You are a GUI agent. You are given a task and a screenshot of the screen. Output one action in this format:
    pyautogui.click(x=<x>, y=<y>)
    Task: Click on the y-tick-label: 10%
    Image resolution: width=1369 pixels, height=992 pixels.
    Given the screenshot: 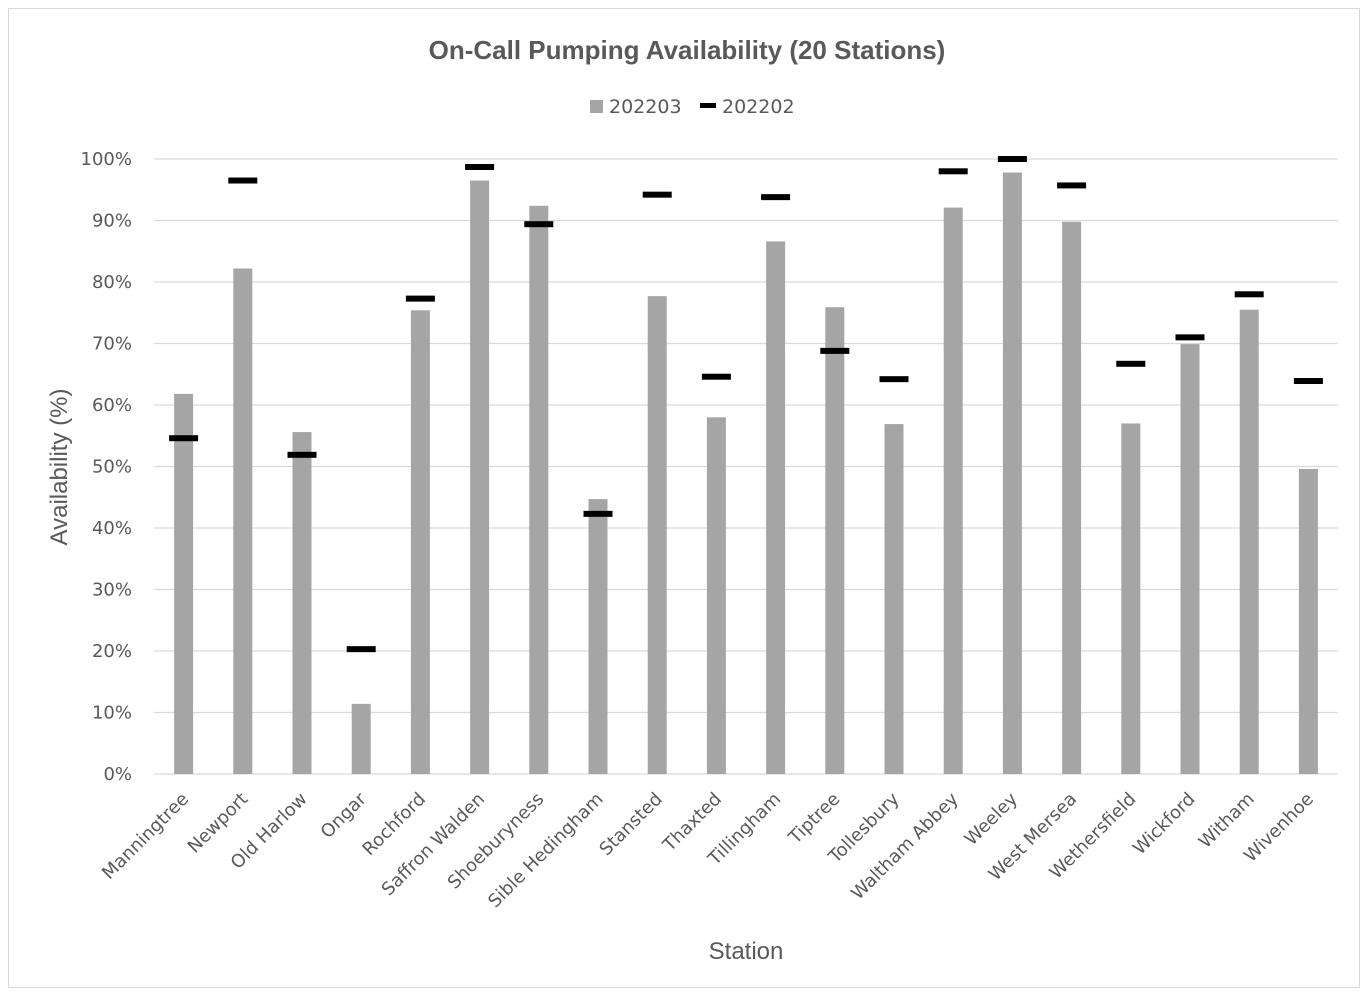 What is the action you would take?
    pyautogui.click(x=112, y=713)
    